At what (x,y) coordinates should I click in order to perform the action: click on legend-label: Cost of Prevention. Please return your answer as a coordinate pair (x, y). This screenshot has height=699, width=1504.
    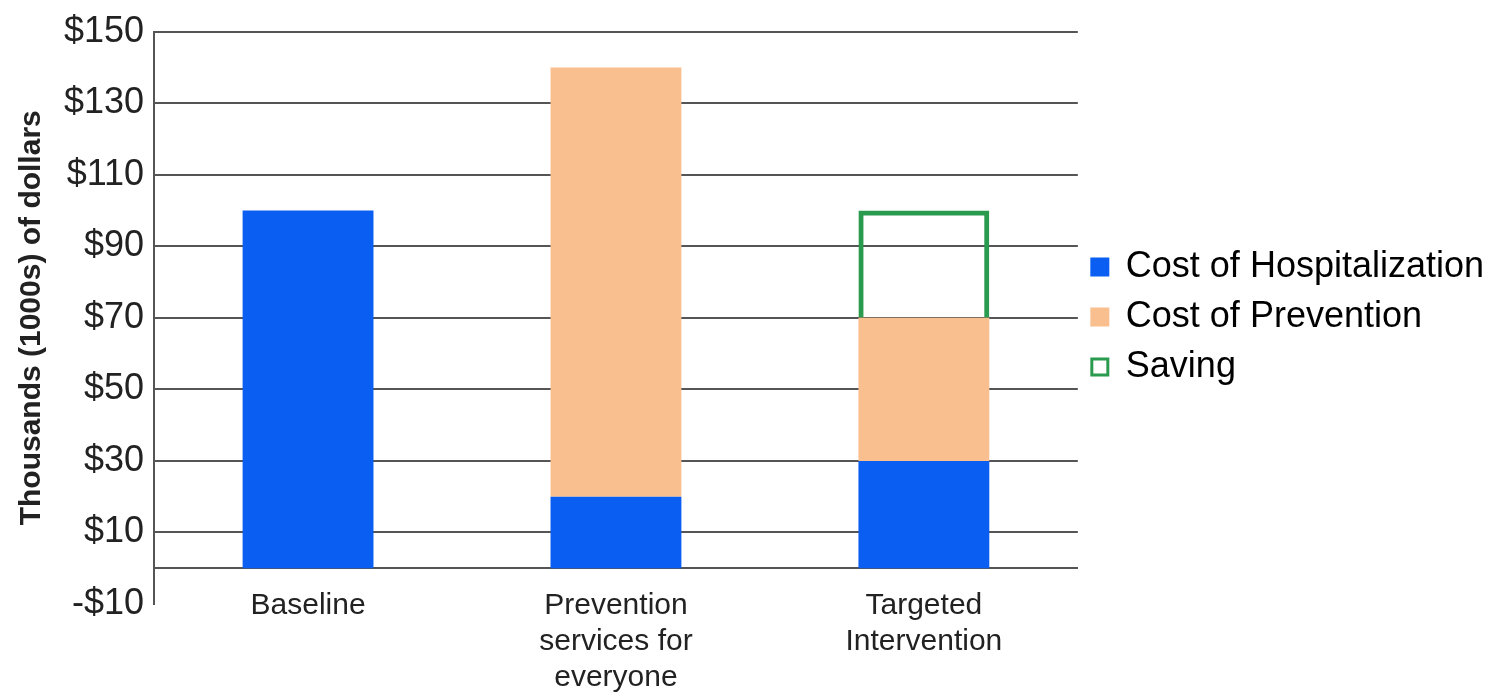
    Looking at the image, I should click on (1273, 314).